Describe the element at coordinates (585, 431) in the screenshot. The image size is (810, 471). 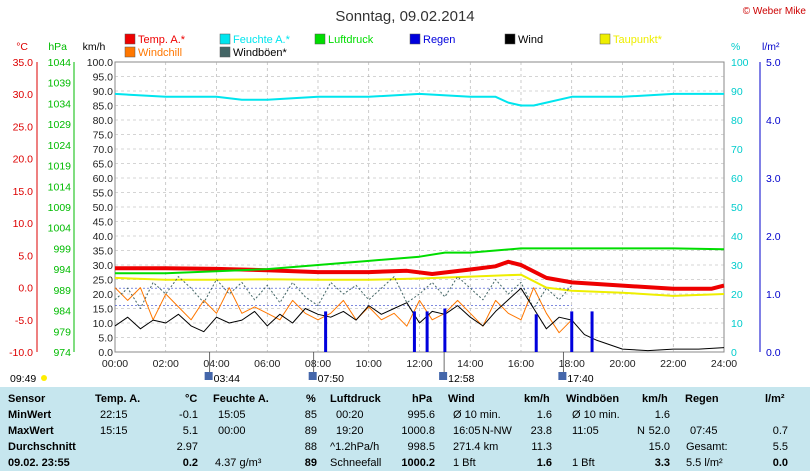
I see `windboeen-max-time: 11:05` at that location.